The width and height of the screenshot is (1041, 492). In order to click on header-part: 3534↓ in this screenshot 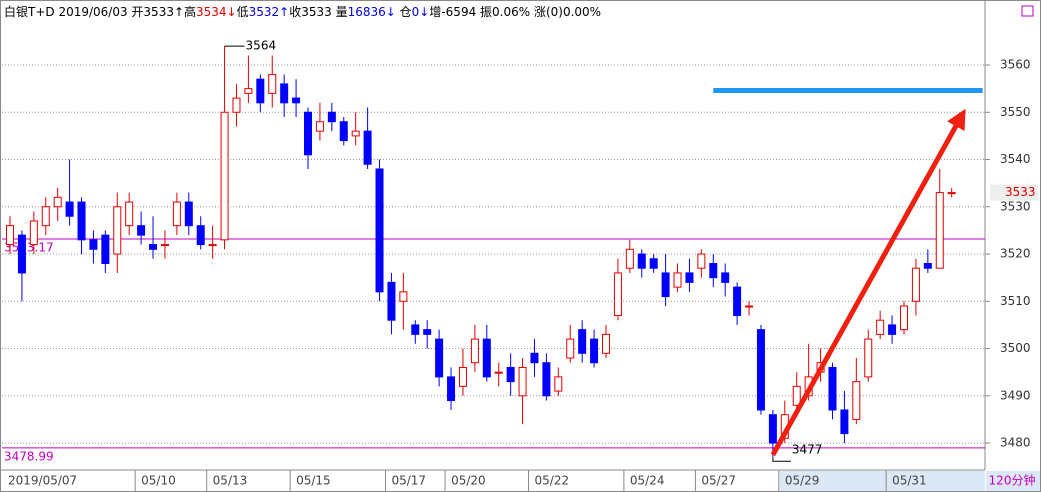, I will do `click(216, 12)`.